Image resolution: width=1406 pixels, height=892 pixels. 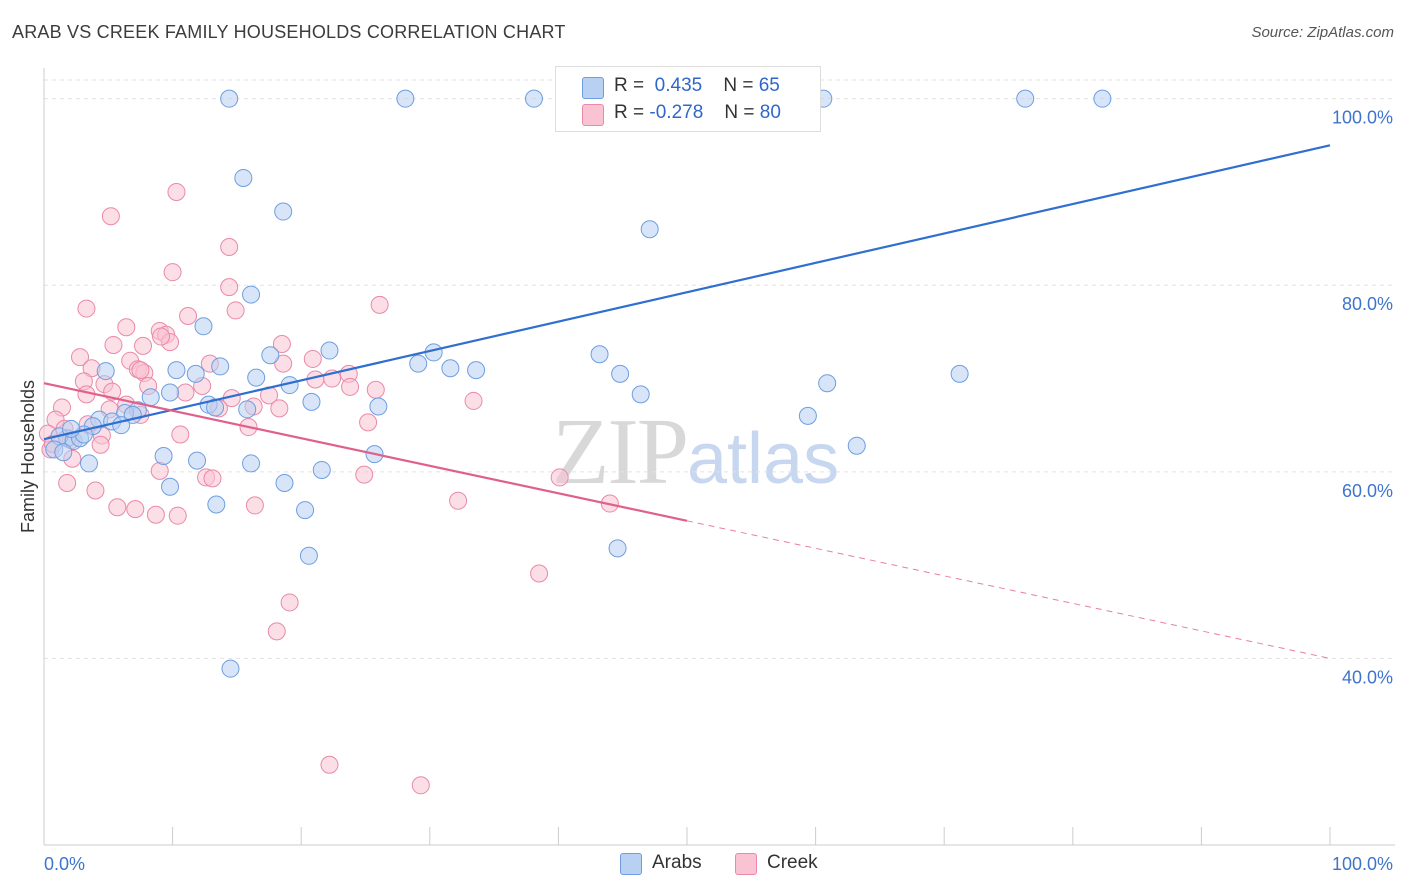 I want to click on watermark-zip: ZIP, so click(x=620, y=452).